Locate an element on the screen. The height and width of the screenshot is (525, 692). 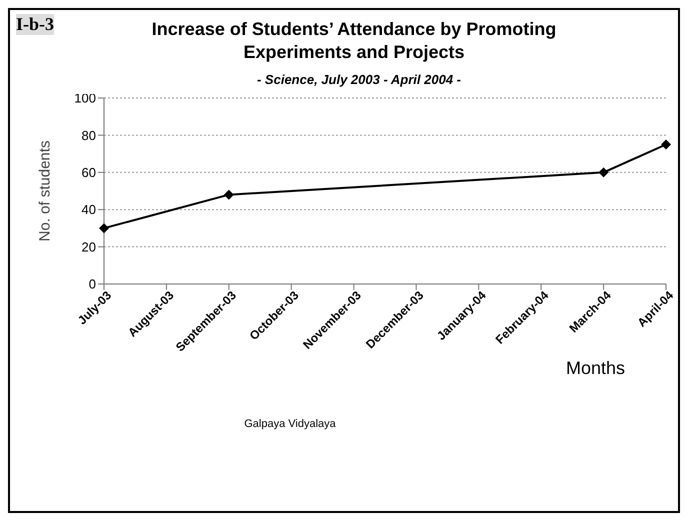
y-tick-label: 20 is located at coordinates (89, 246).